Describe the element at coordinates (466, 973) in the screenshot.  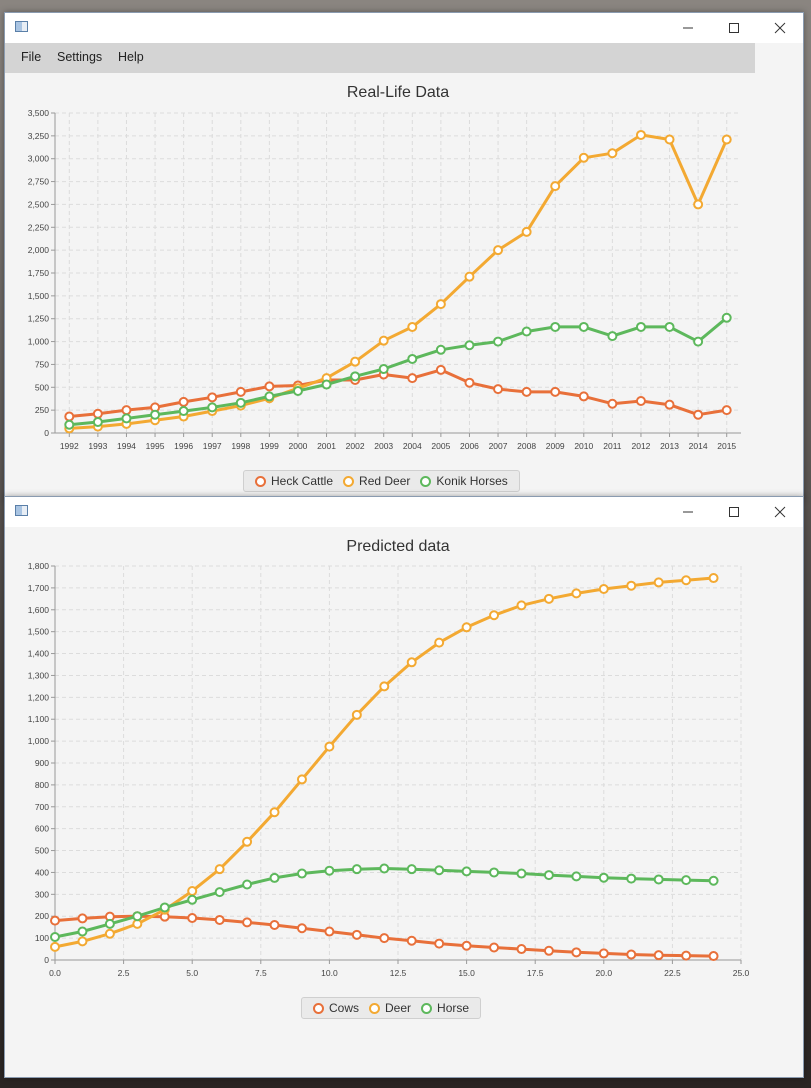
I see `x-tick-label: 15.0` at that location.